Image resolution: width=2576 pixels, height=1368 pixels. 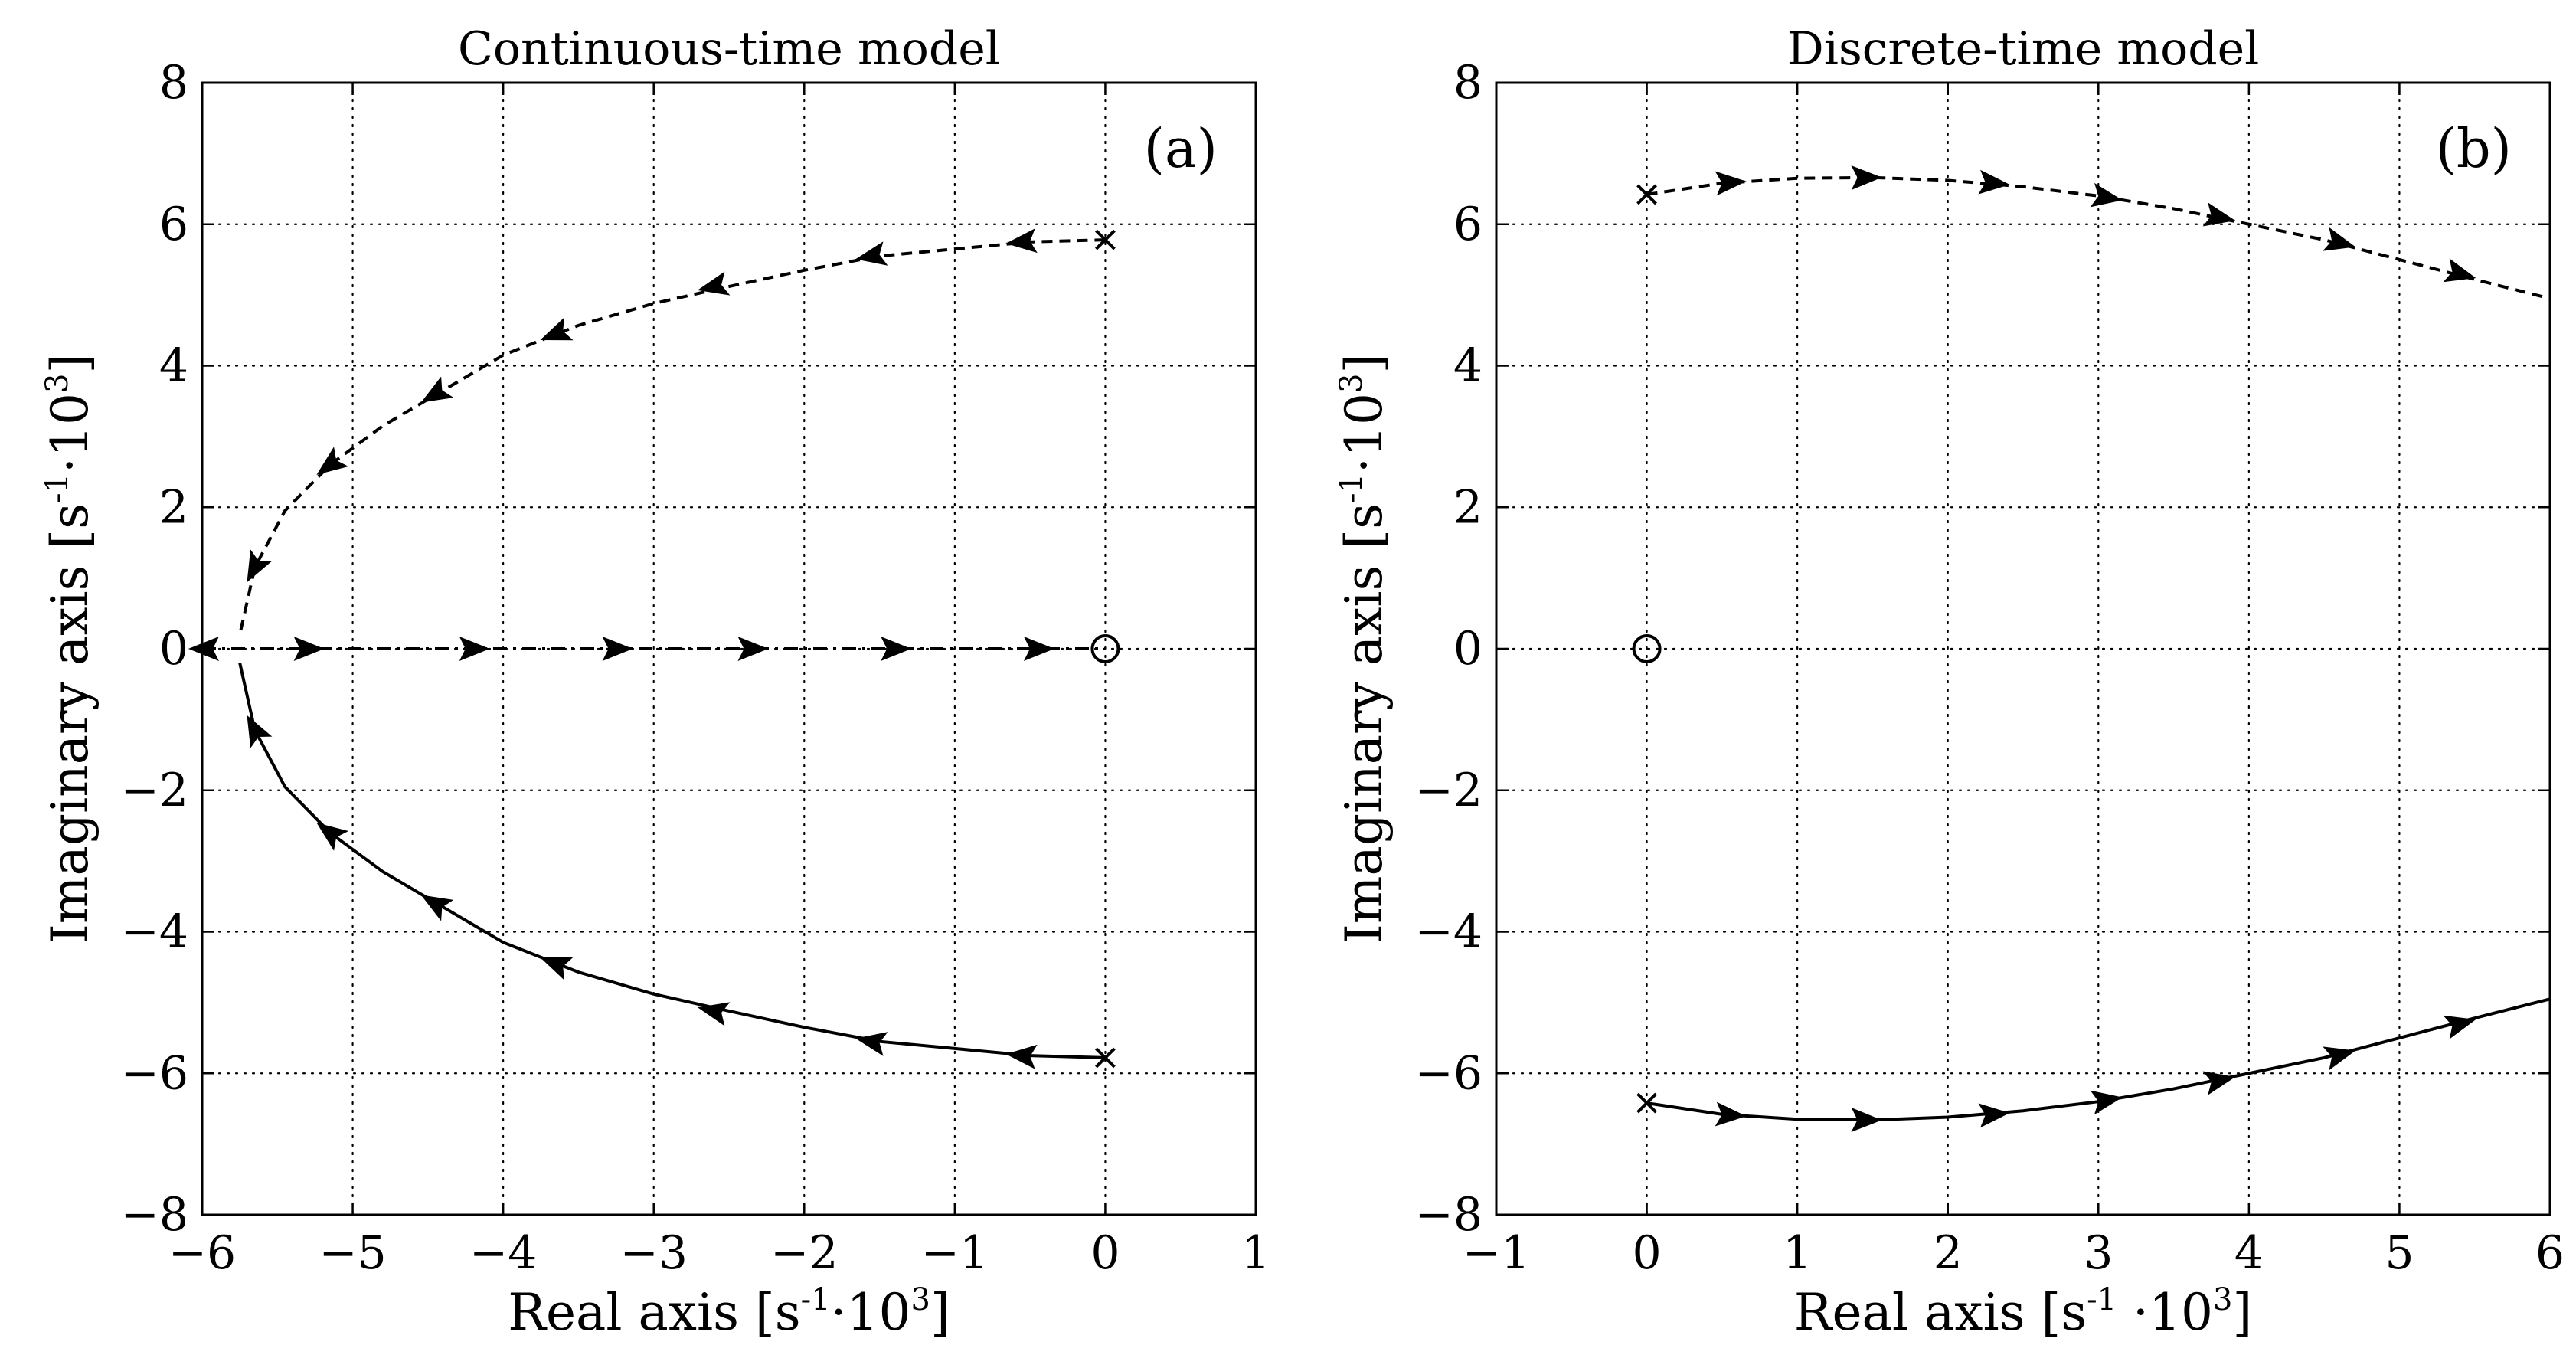 I want to click on x-tick-label: −6, so click(x=202, y=1253).